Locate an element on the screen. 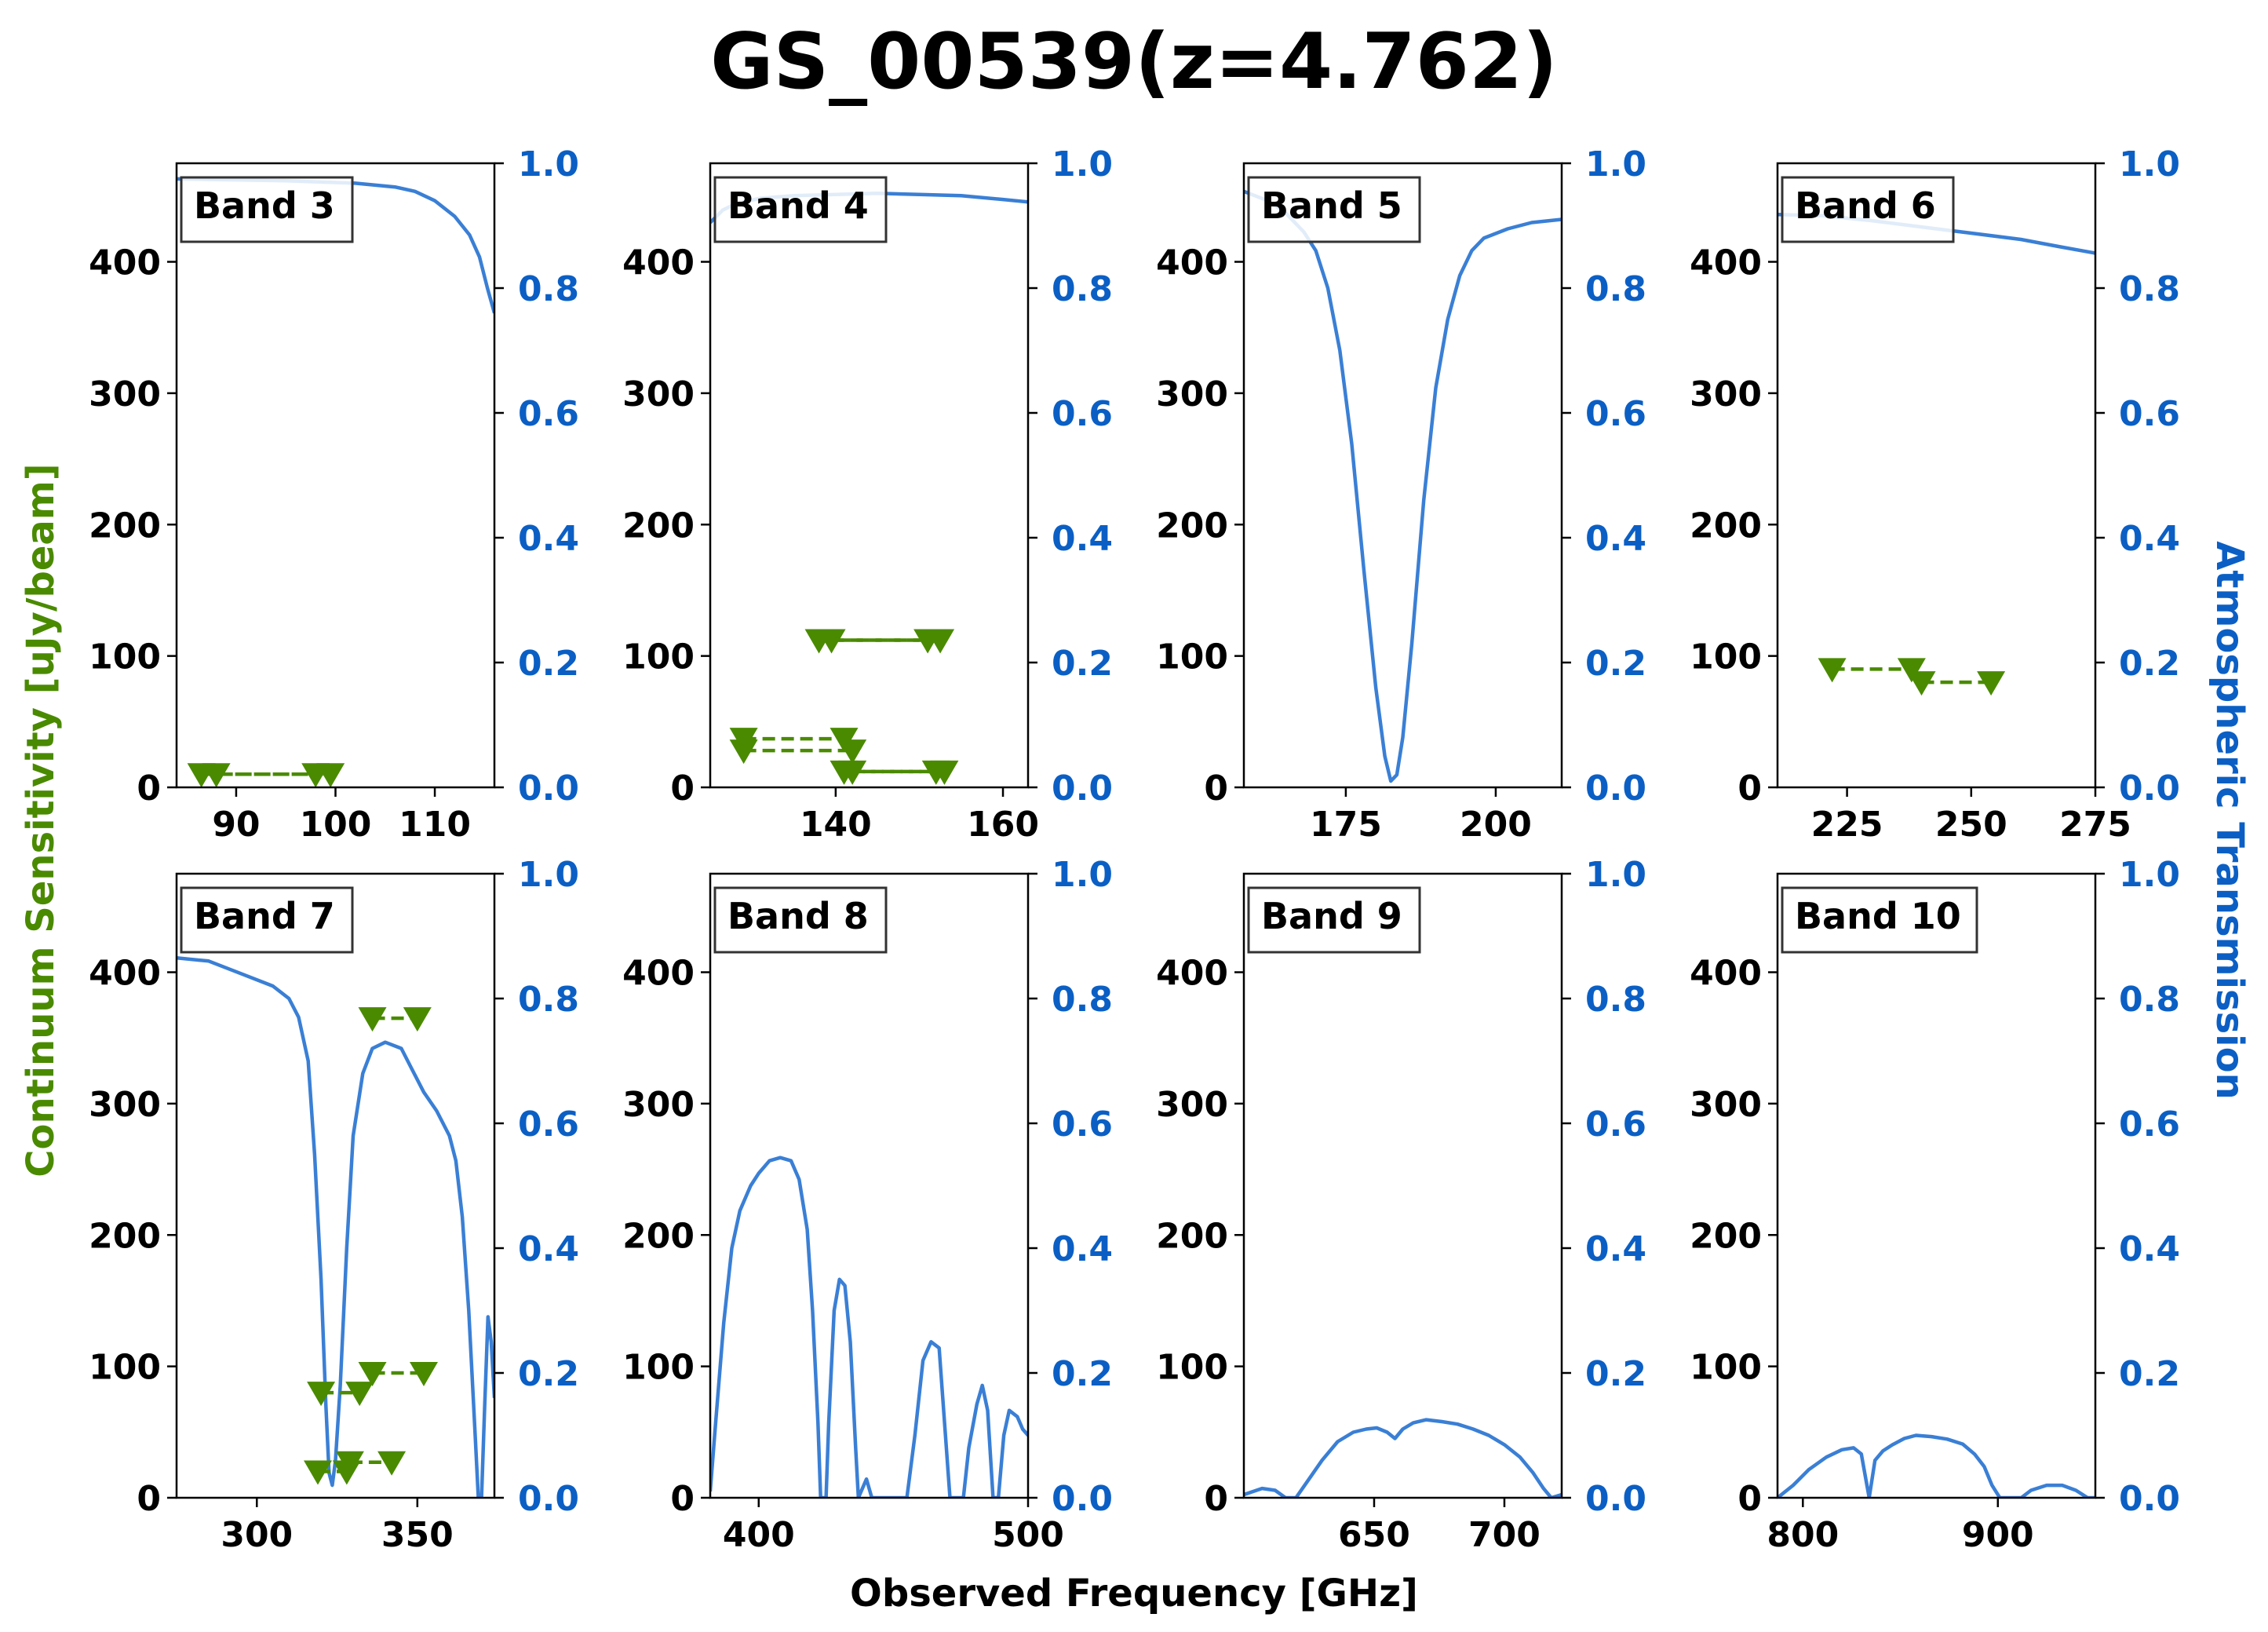  band-label: Band 6 is located at coordinates (1865, 206).